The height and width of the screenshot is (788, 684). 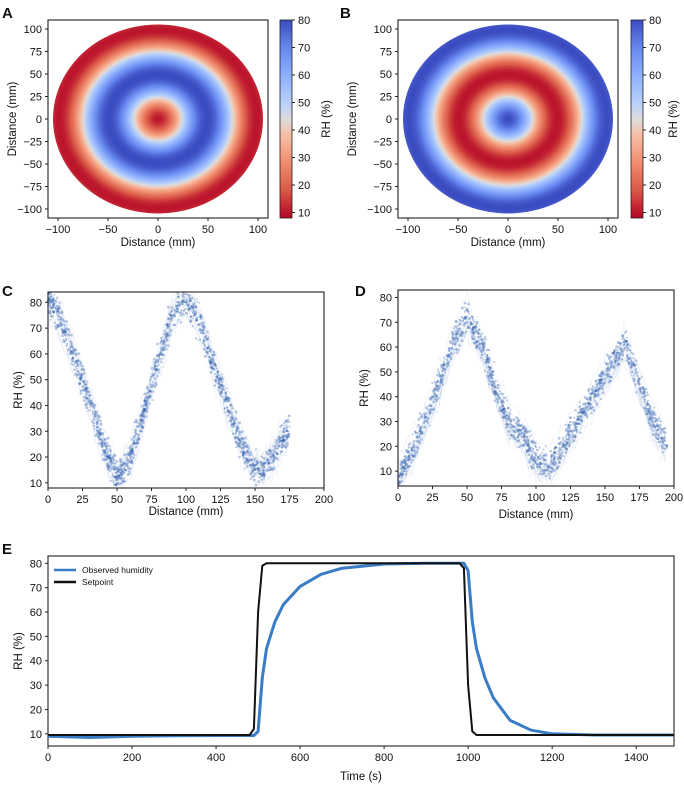 I want to click on e-ytick-label: 30, so click(x=36, y=686).